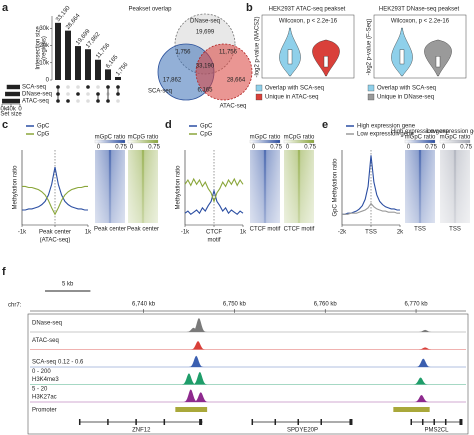 The width and height of the screenshot is (474, 435). I want to click on gene-name: ZNF12, so click(141, 431).